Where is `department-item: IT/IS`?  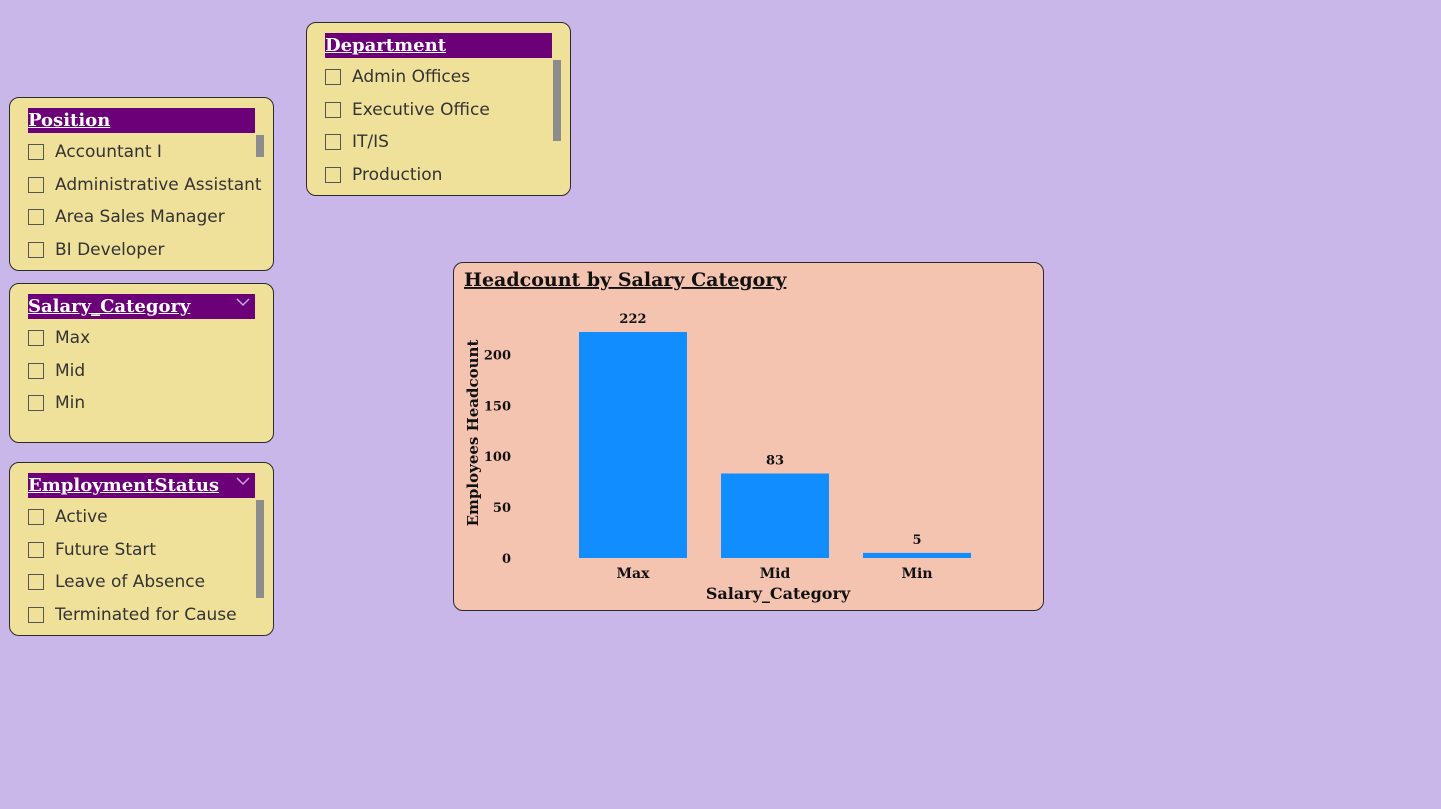 department-item: IT/IS is located at coordinates (407, 142).